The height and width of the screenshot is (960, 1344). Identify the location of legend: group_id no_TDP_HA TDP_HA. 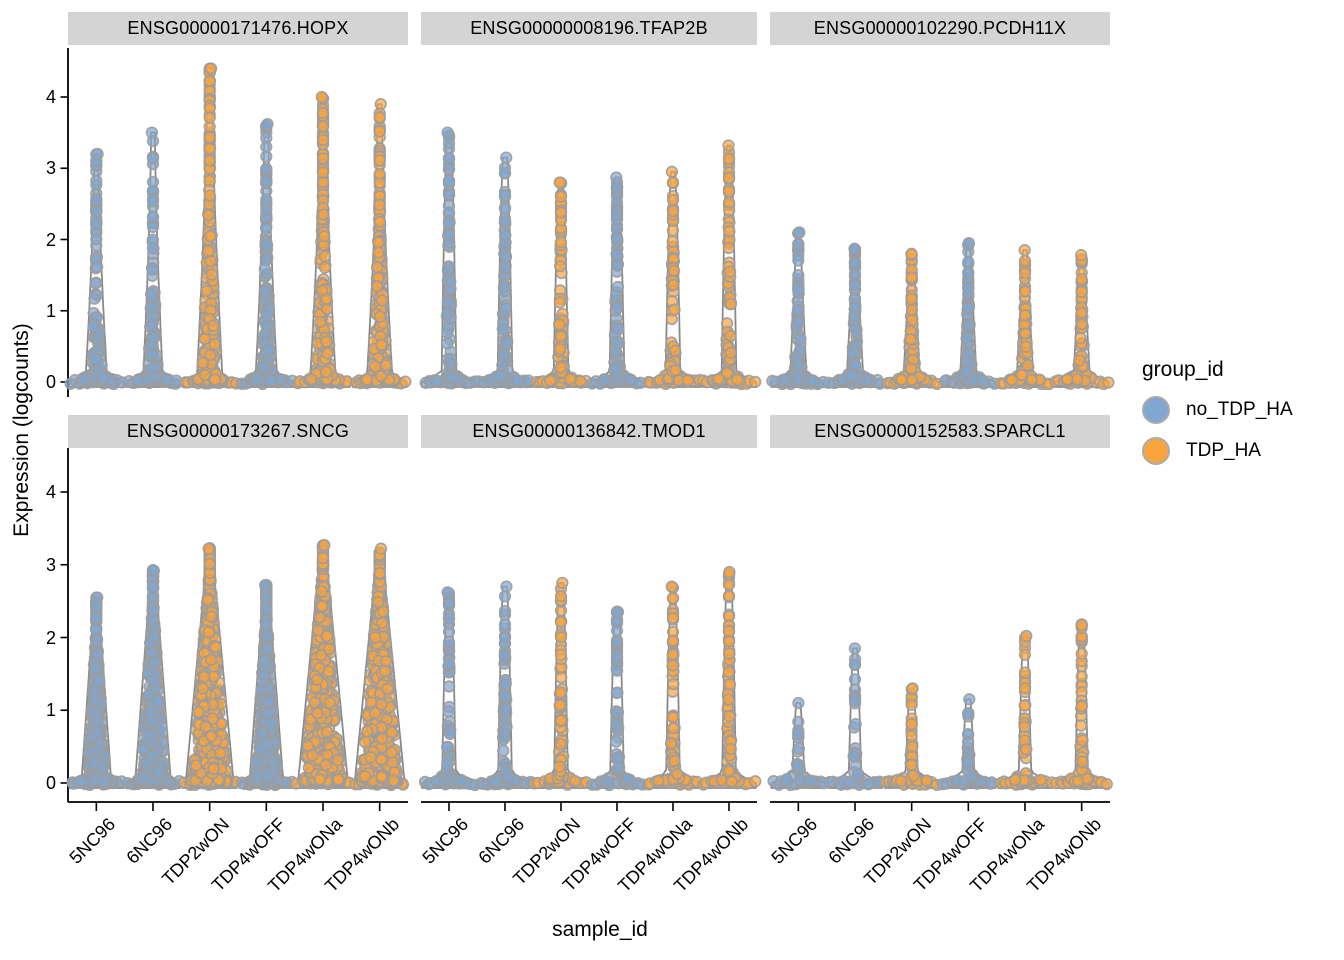
(1242, 418).